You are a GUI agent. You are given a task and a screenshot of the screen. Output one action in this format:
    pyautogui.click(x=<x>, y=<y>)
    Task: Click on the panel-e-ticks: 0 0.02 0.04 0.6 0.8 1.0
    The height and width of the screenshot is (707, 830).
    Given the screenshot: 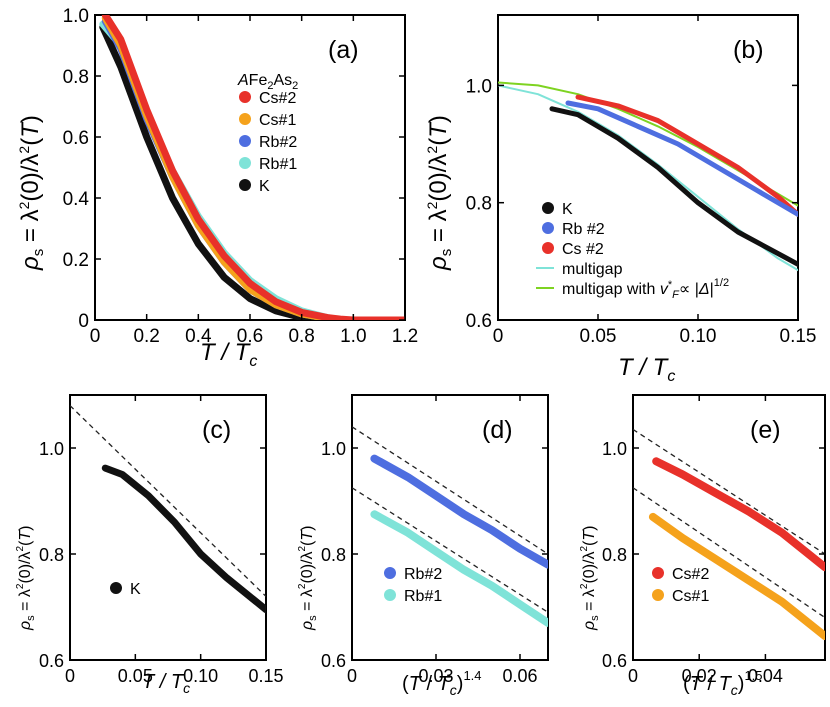 What is the action you would take?
    pyautogui.click(x=713, y=540)
    